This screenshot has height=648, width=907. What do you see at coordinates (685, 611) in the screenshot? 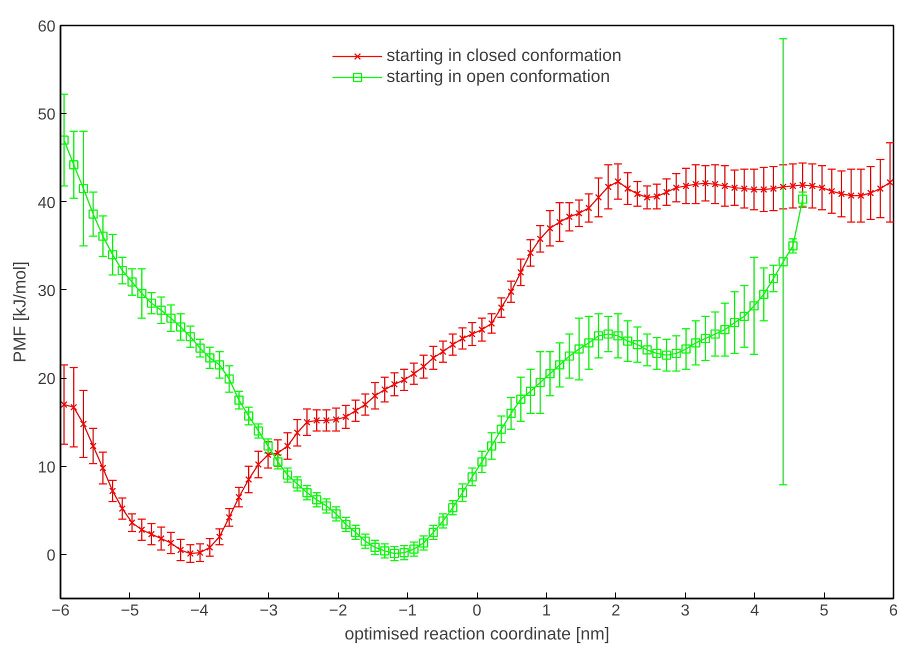
I see `x-tick-label: 3` at bounding box center [685, 611].